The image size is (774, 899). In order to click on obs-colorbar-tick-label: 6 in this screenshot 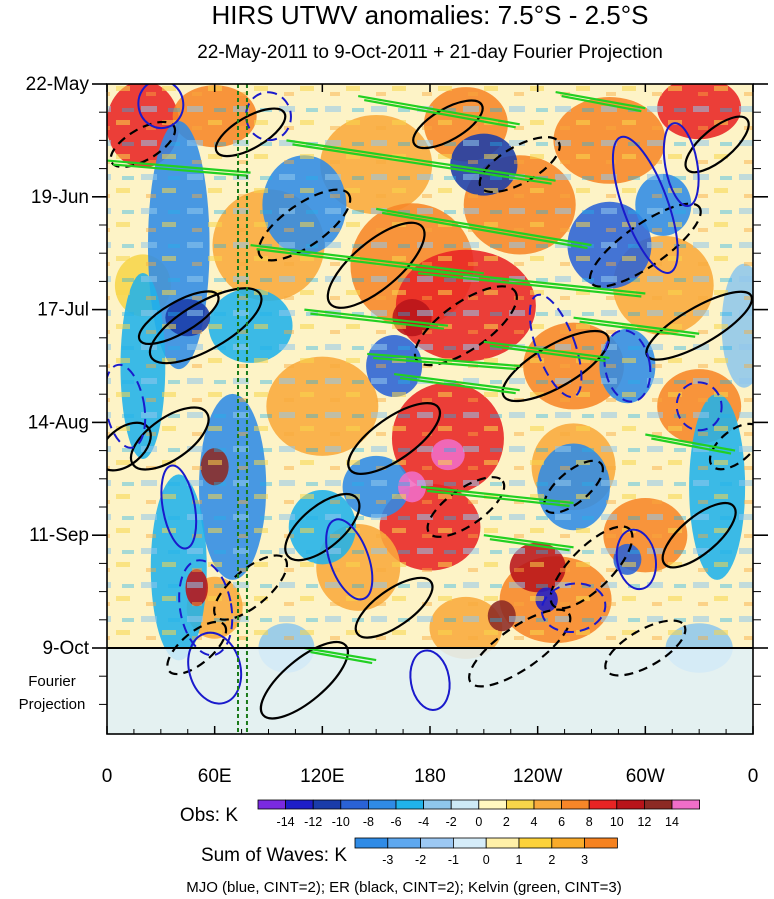, I will do `click(561, 822)`.